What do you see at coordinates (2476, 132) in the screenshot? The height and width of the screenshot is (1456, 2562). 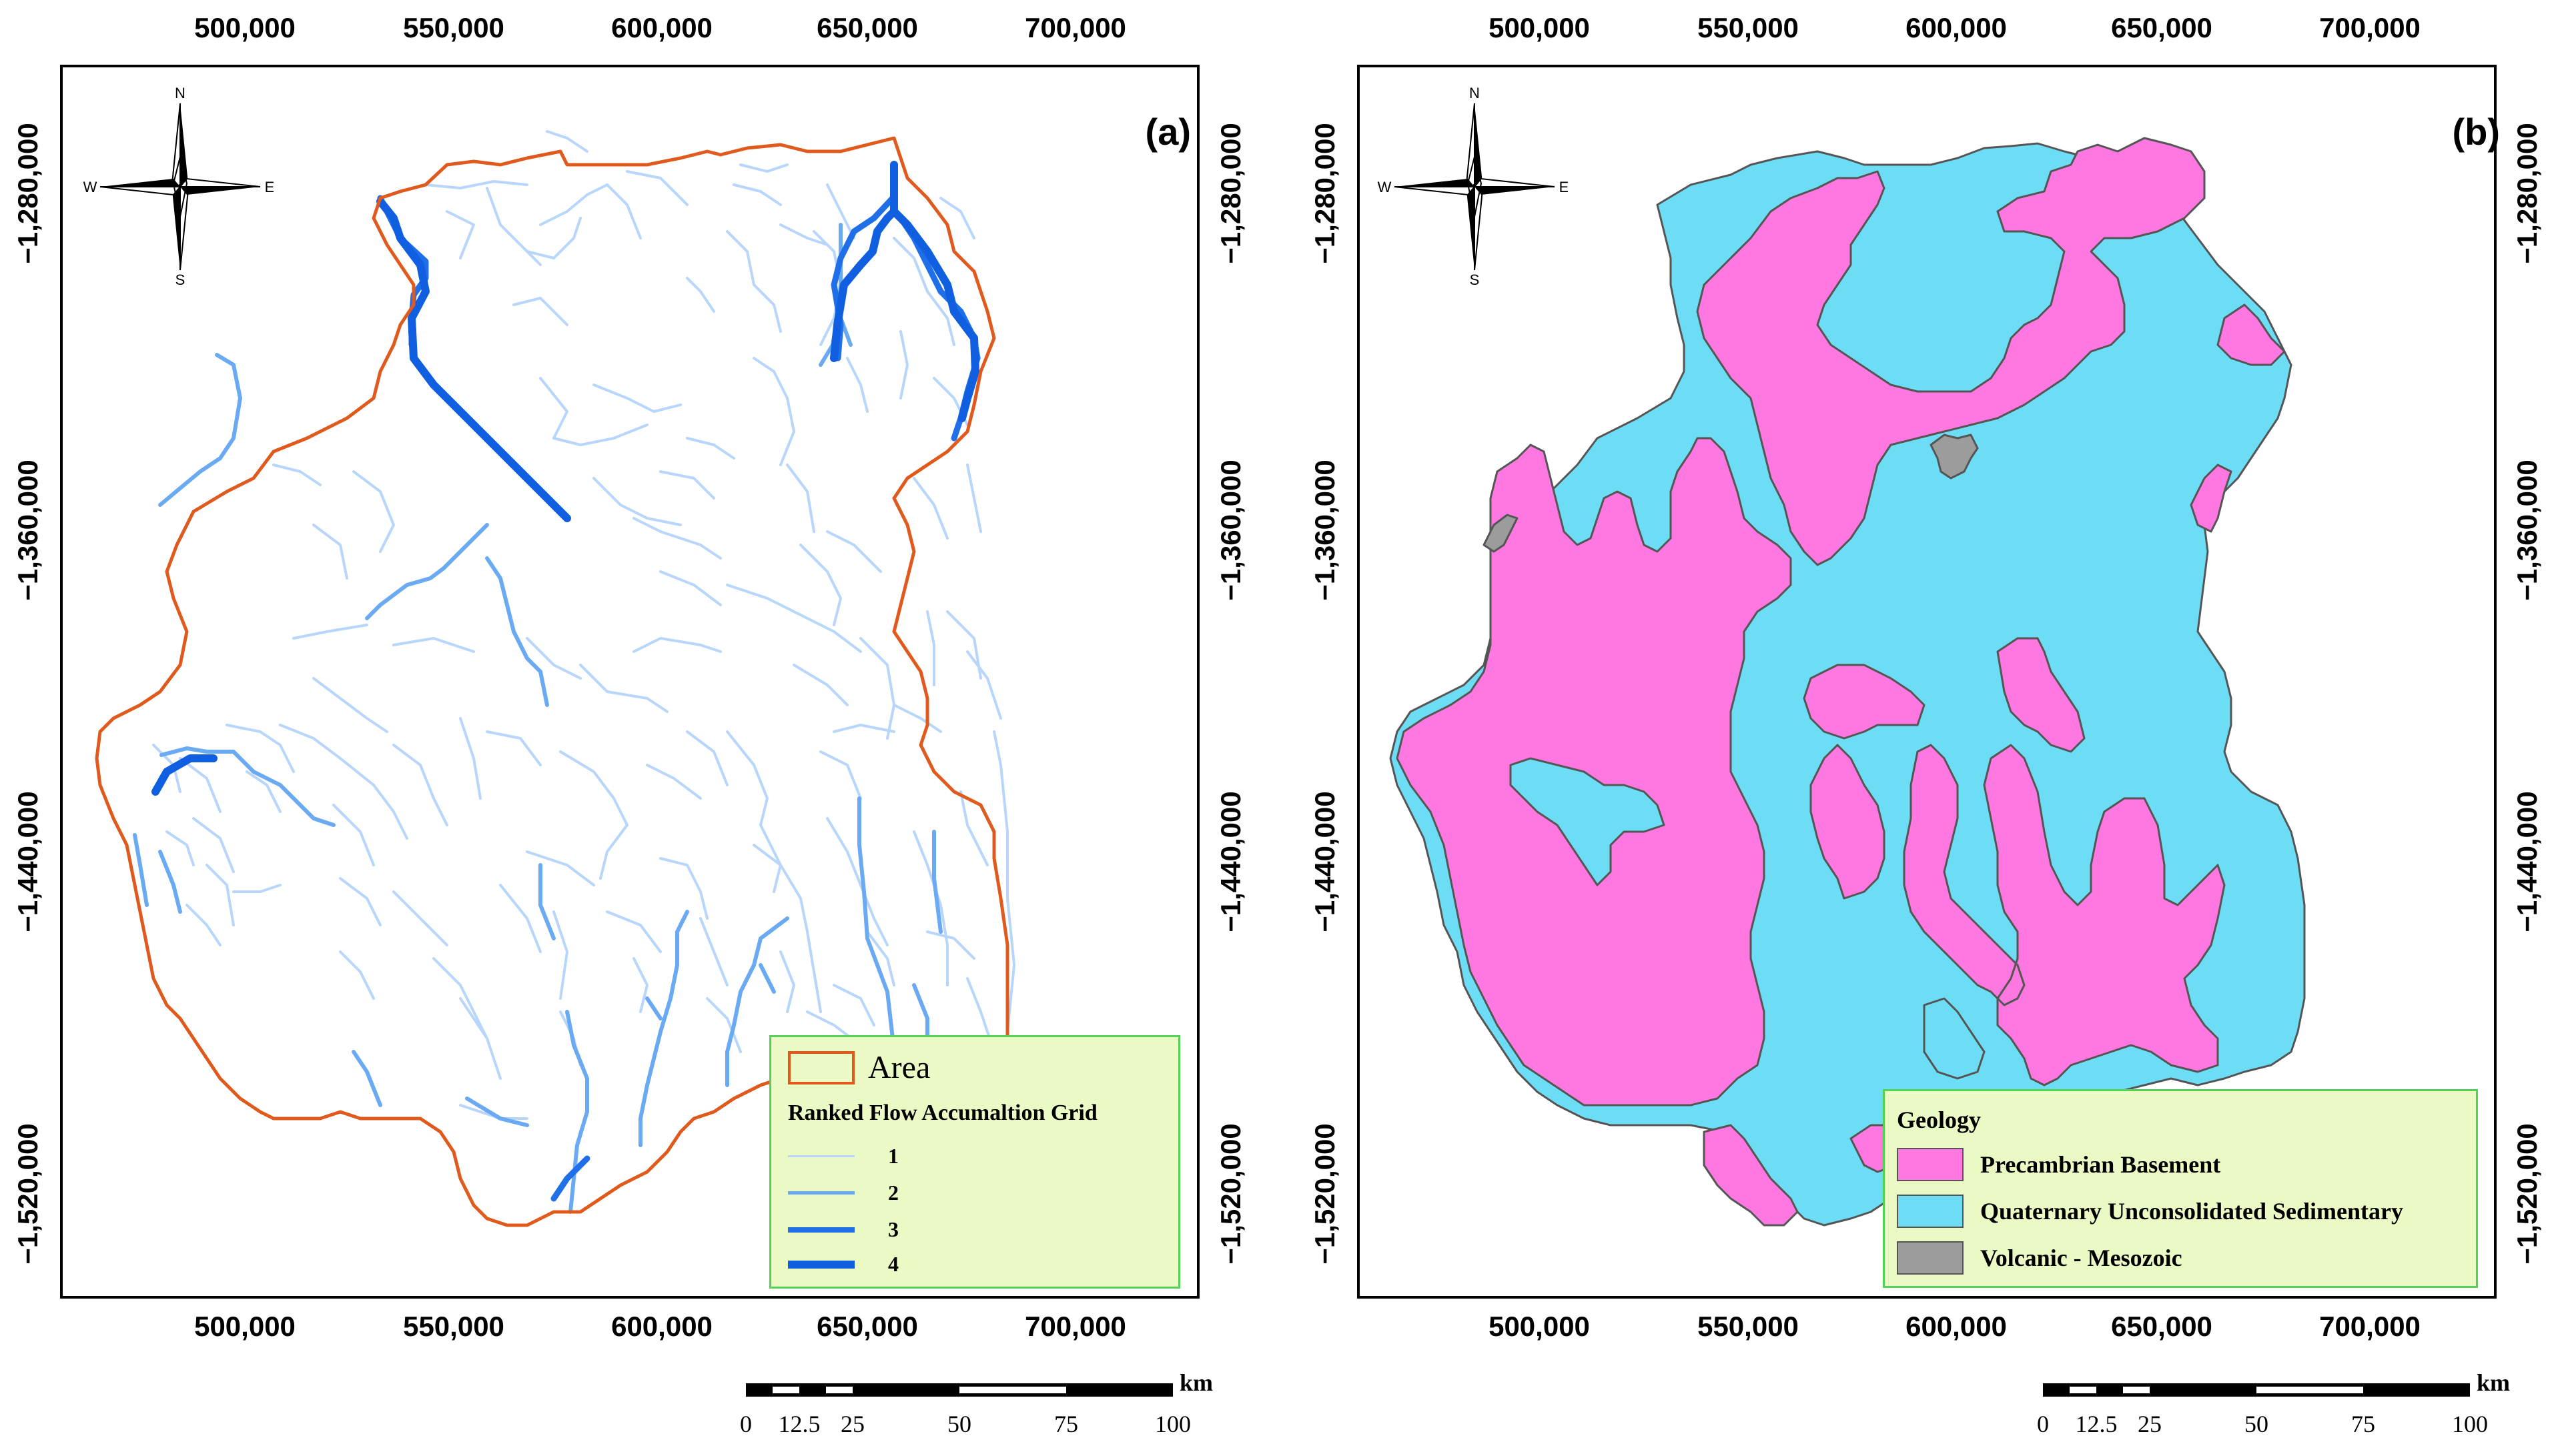 I see `panel-label: (b)` at bounding box center [2476, 132].